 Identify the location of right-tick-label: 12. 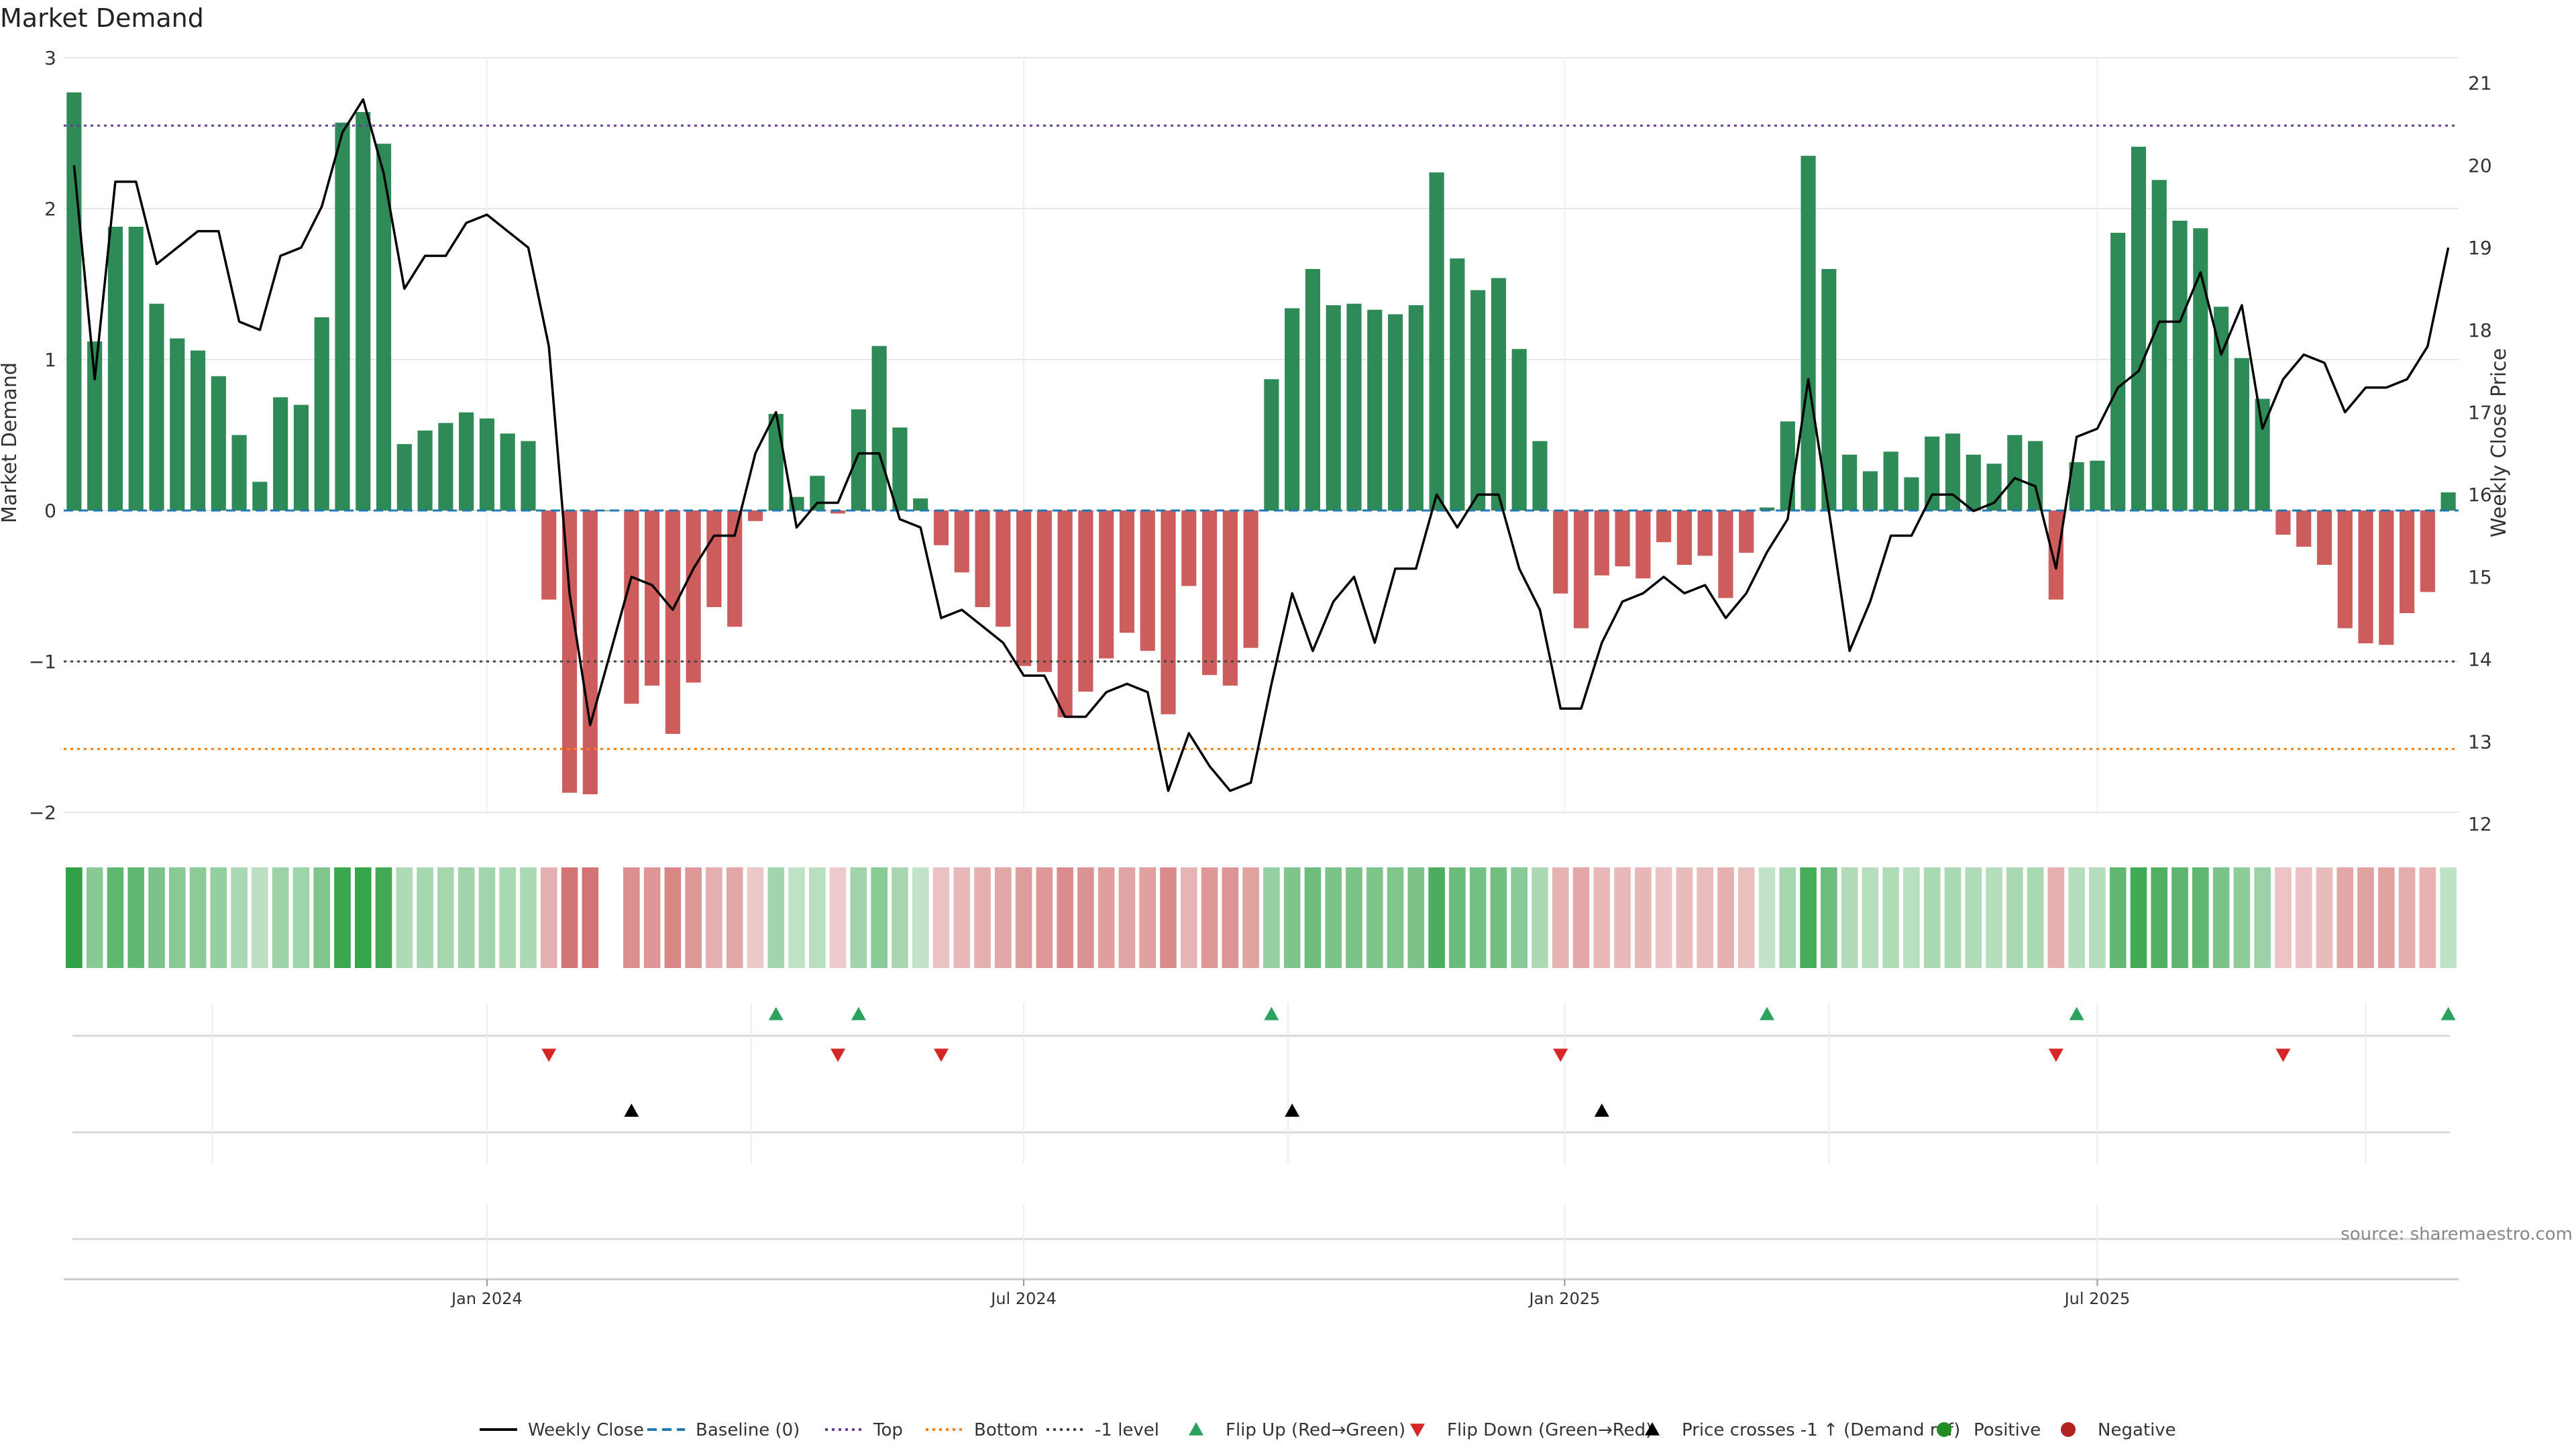
(2480, 824).